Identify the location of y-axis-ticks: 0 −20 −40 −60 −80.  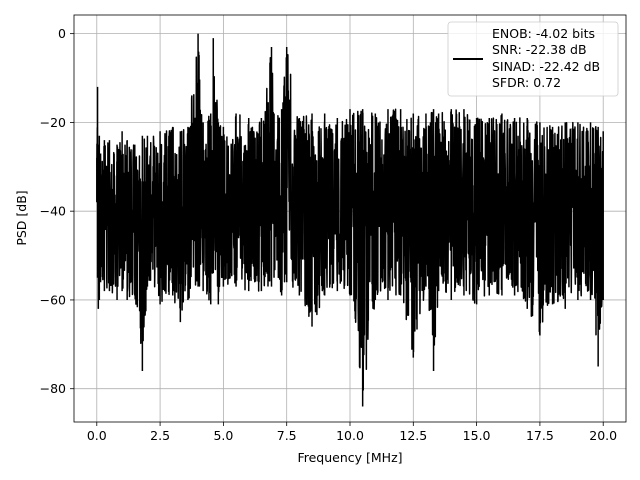
(57, 211).